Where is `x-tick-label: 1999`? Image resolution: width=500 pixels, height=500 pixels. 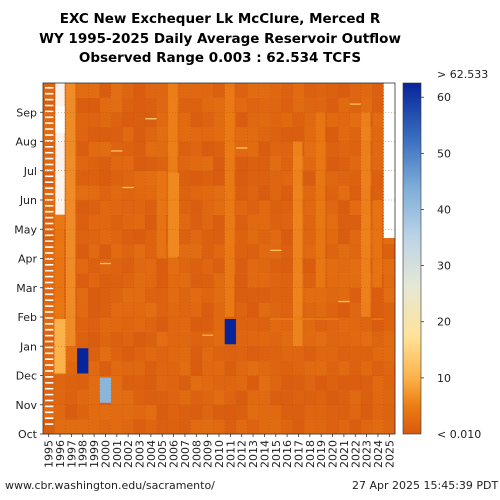
x-tick-label: 1999 is located at coordinates (94, 454).